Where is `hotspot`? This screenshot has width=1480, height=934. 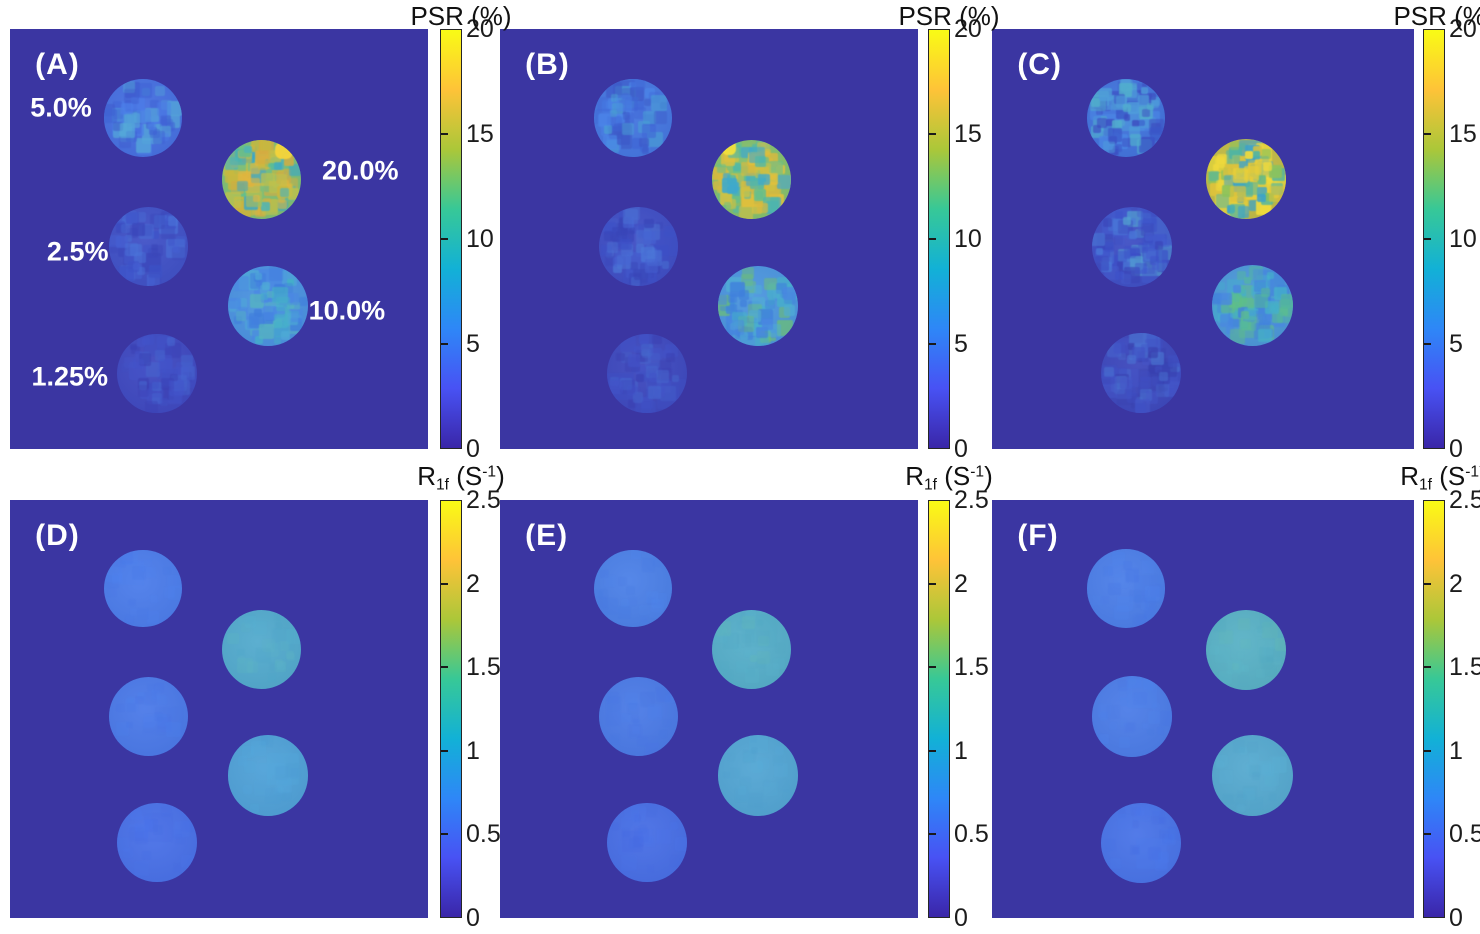
hotspot is located at coordinates (729, 147).